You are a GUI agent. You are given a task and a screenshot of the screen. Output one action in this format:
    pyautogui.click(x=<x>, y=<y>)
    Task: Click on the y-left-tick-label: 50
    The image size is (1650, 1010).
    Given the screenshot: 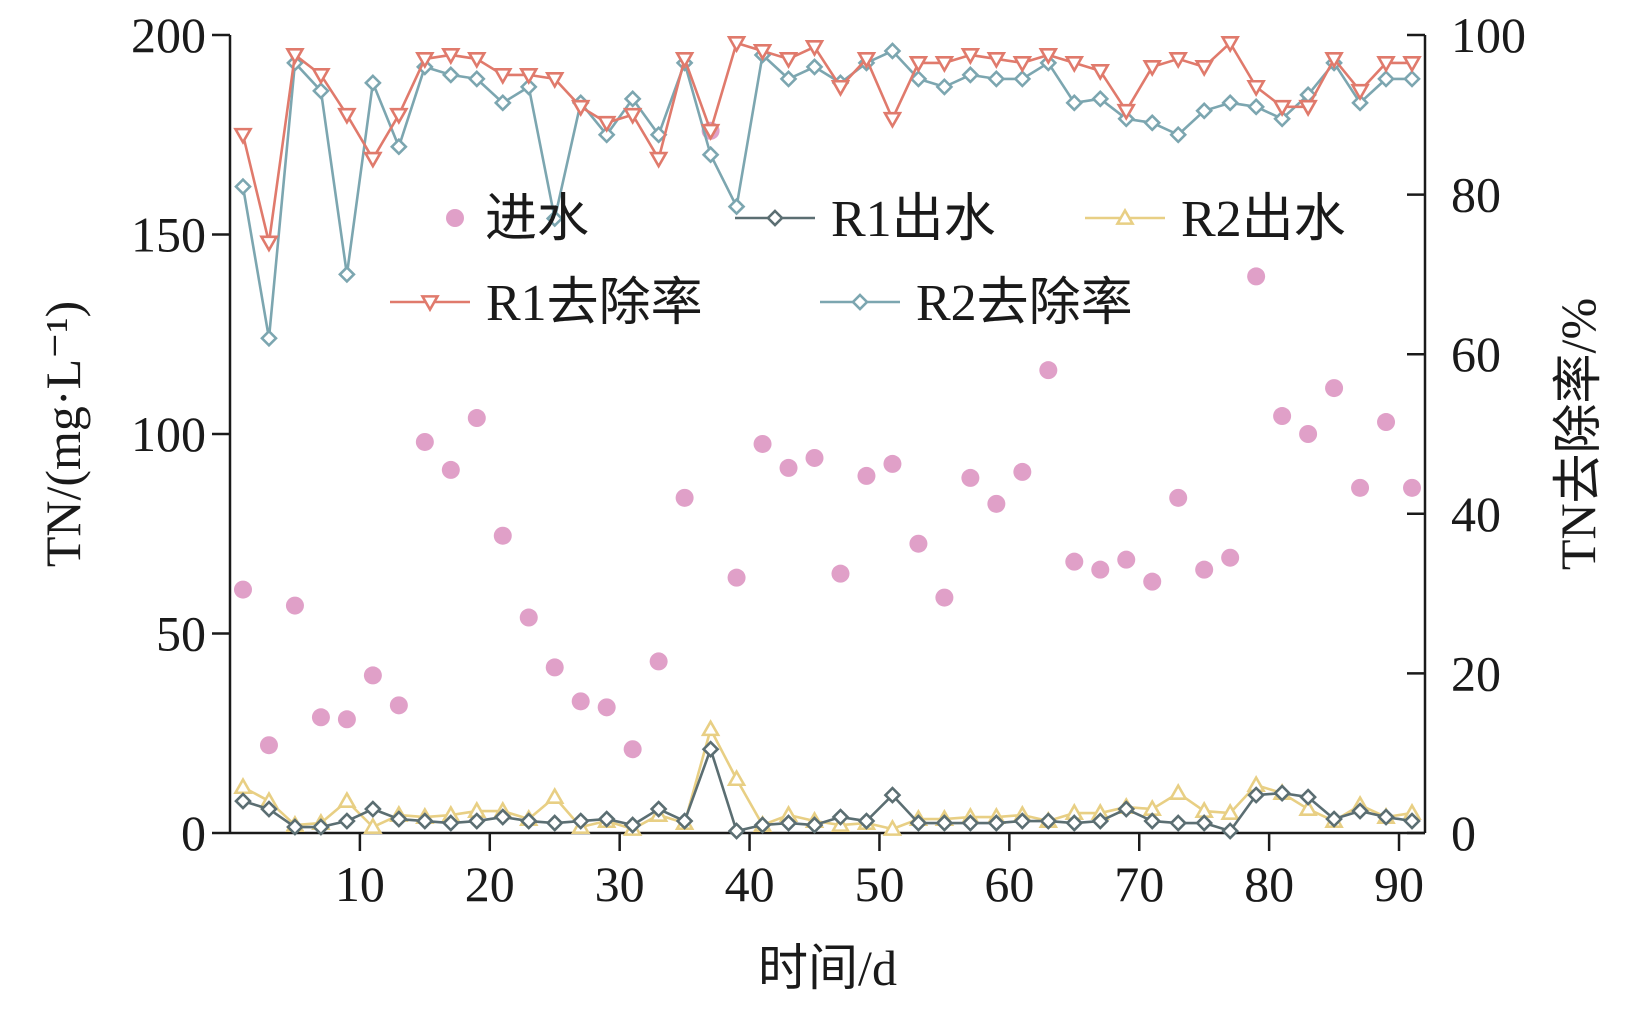 What is the action you would take?
    pyautogui.click(x=181, y=634)
    